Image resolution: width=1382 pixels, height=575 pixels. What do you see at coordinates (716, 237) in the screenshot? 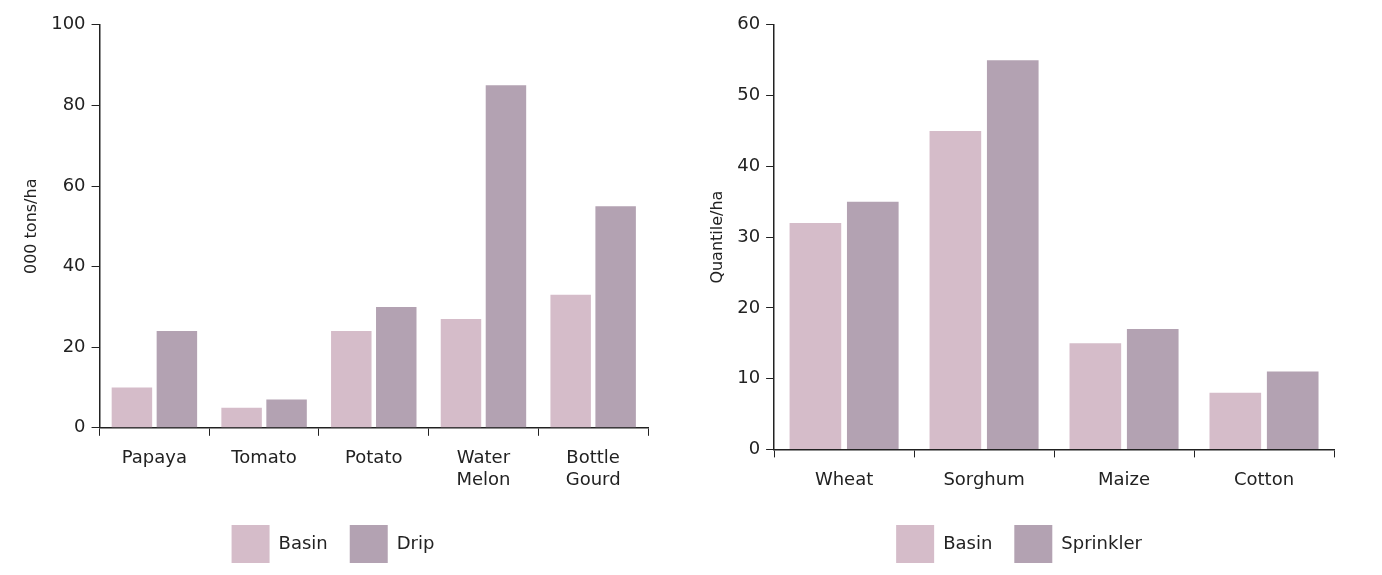
I see `y-axis-title: Quantile/ha` at bounding box center [716, 237].